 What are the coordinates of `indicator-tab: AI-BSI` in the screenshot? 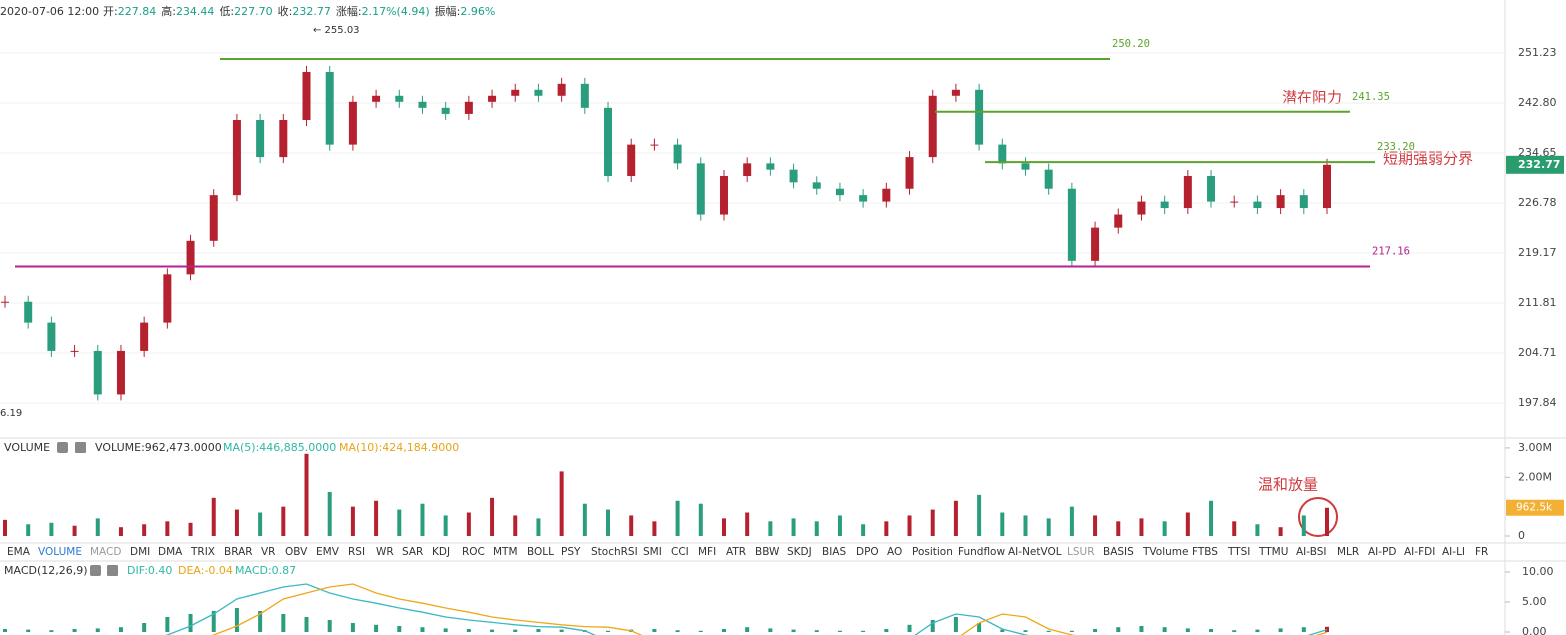 It's located at (1311, 552).